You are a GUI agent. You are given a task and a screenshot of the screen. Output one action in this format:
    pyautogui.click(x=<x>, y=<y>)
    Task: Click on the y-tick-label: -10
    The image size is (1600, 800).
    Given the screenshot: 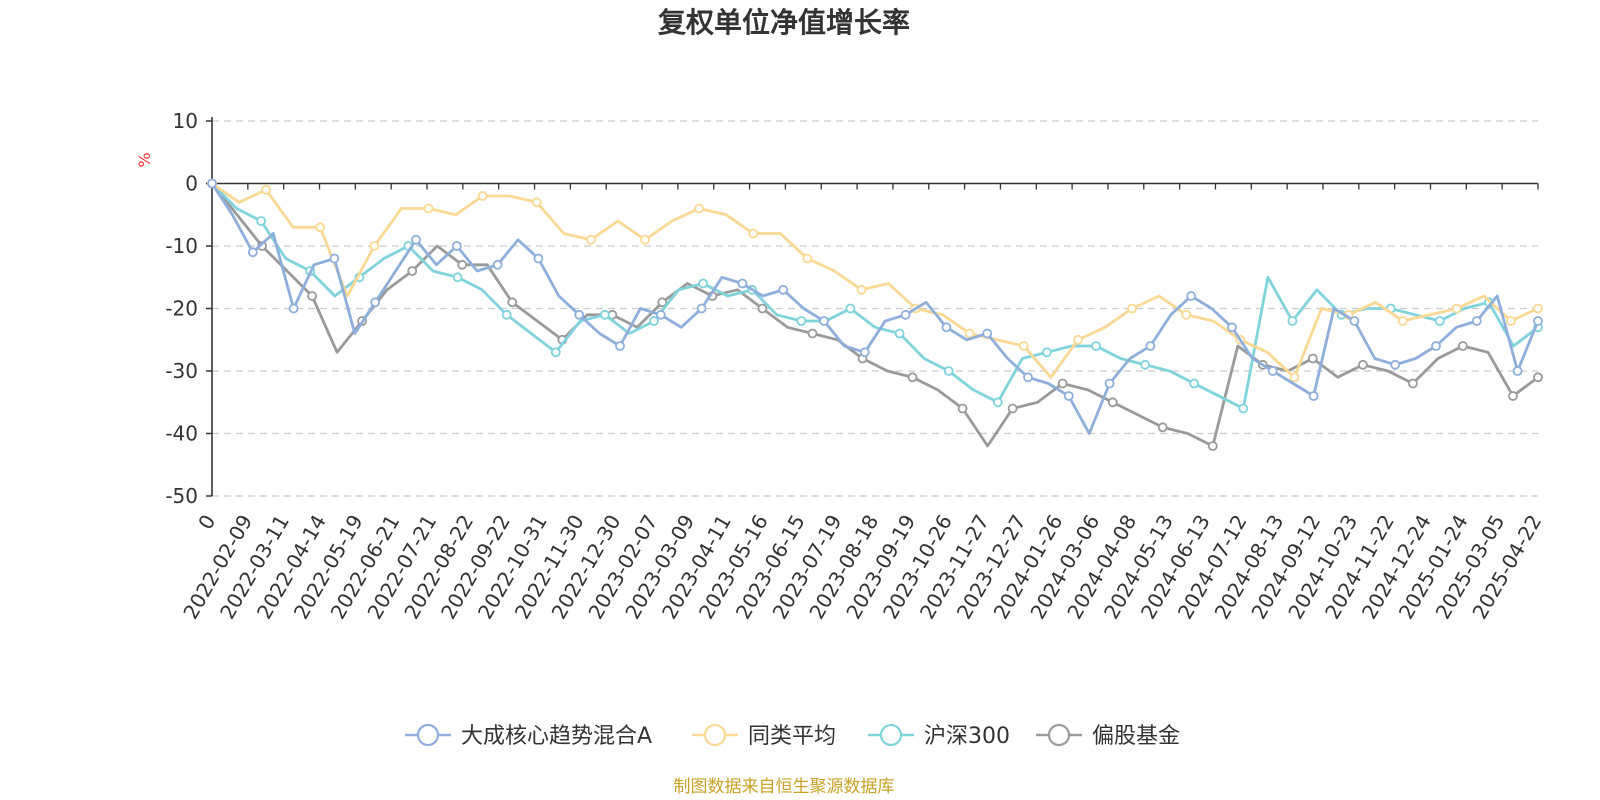 What is the action you would take?
    pyautogui.click(x=181, y=246)
    